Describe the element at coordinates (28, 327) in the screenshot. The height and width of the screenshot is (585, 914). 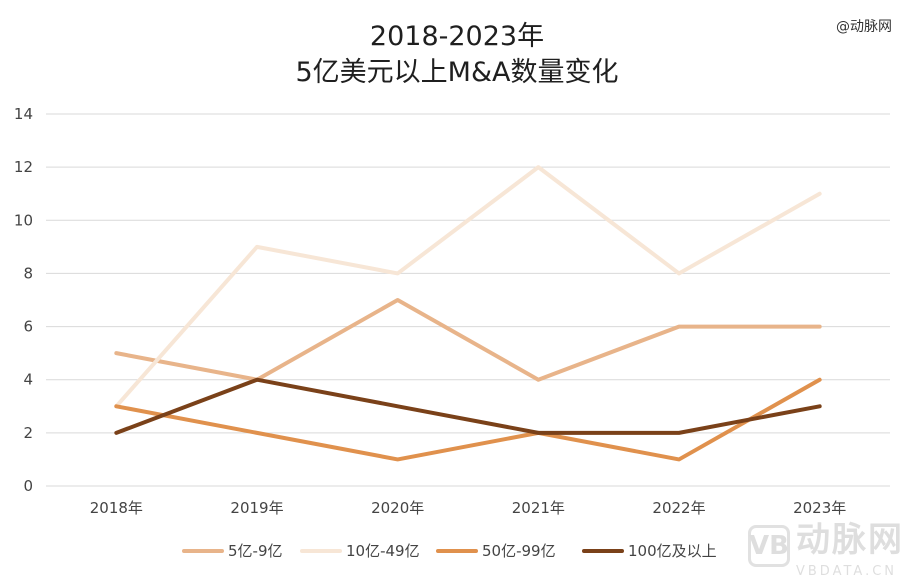
I see `y-tick-label: 6` at that location.